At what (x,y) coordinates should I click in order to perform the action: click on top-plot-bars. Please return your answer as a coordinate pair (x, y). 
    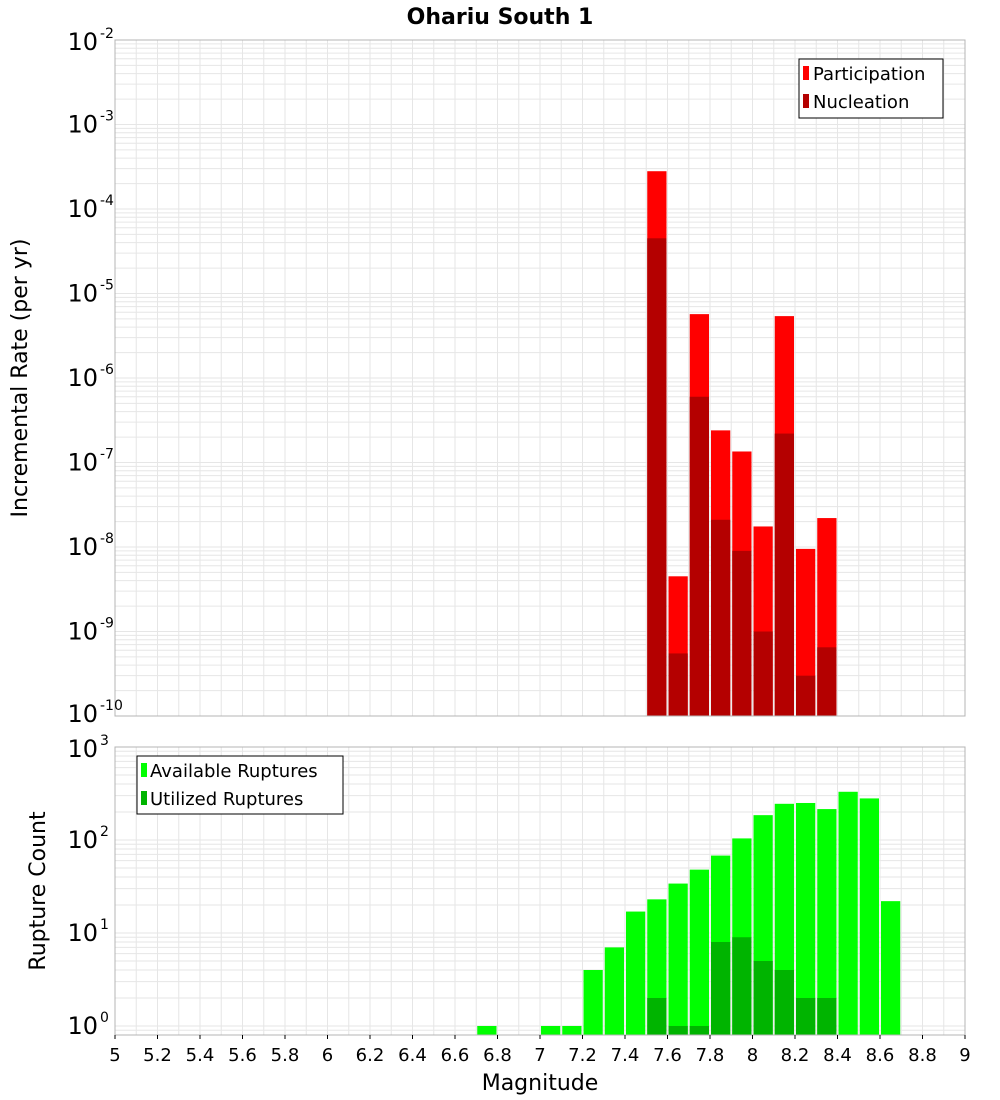
    Looking at the image, I should click on (742, 444).